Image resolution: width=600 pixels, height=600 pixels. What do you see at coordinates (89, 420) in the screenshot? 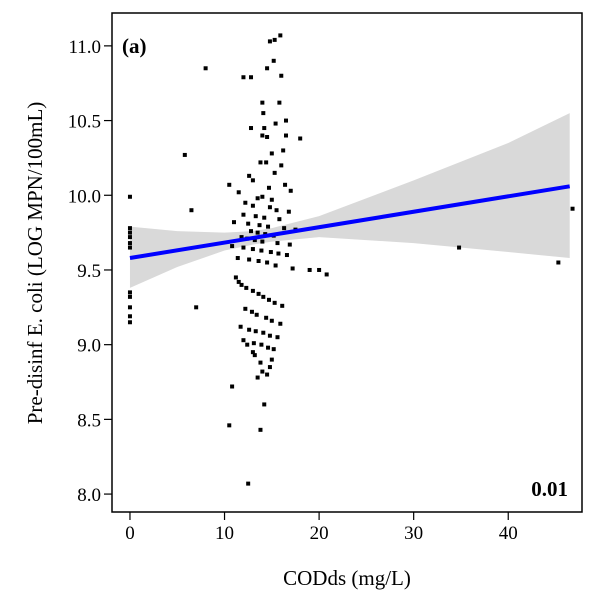
I see `y-tick-label: 8.5` at bounding box center [89, 420].